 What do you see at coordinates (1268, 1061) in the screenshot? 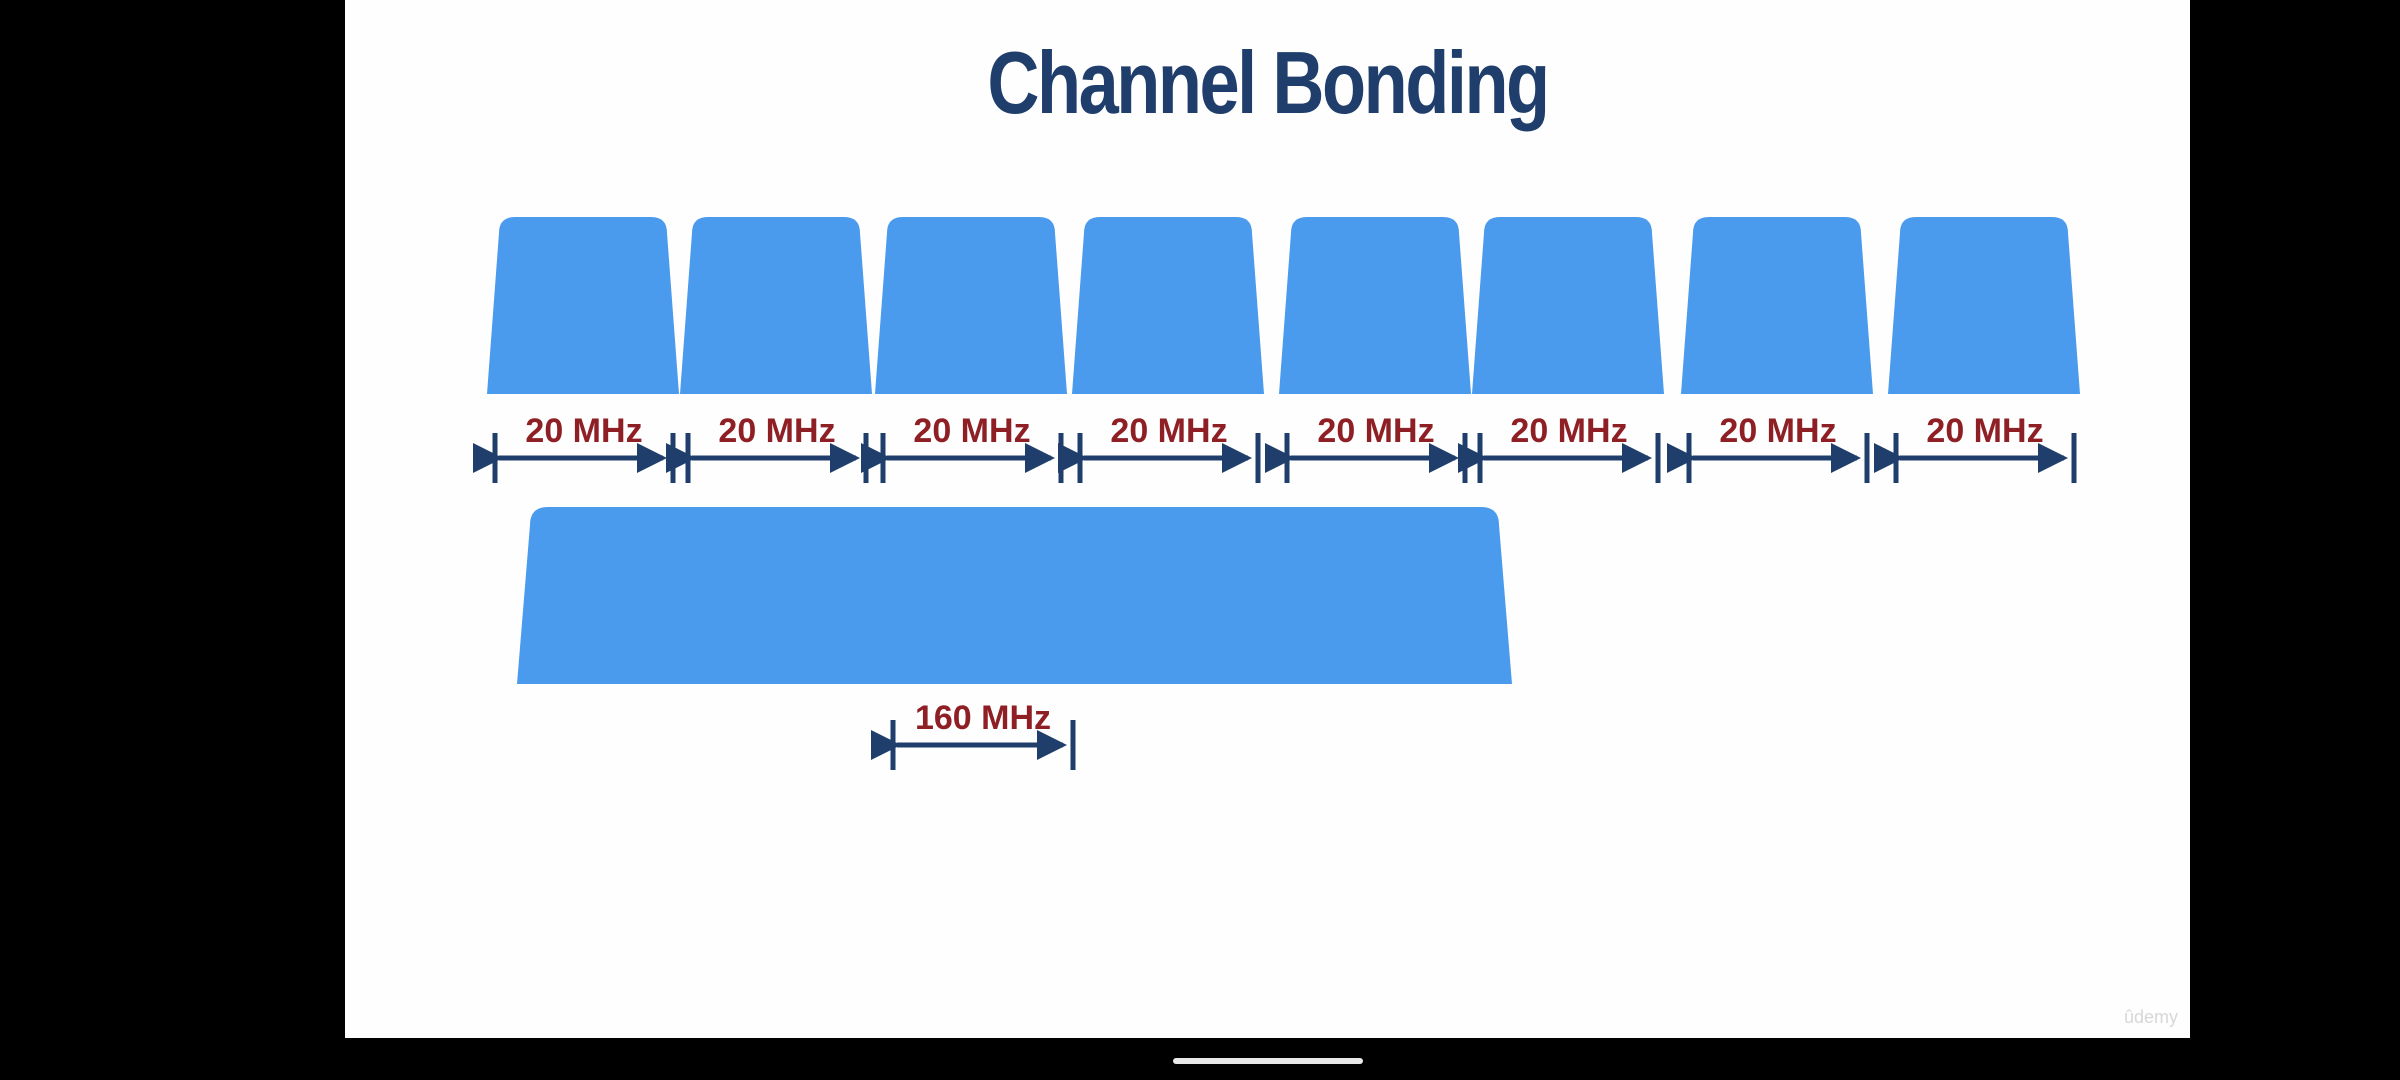
I see `home-indicator` at bounding box center [1268, 1061].